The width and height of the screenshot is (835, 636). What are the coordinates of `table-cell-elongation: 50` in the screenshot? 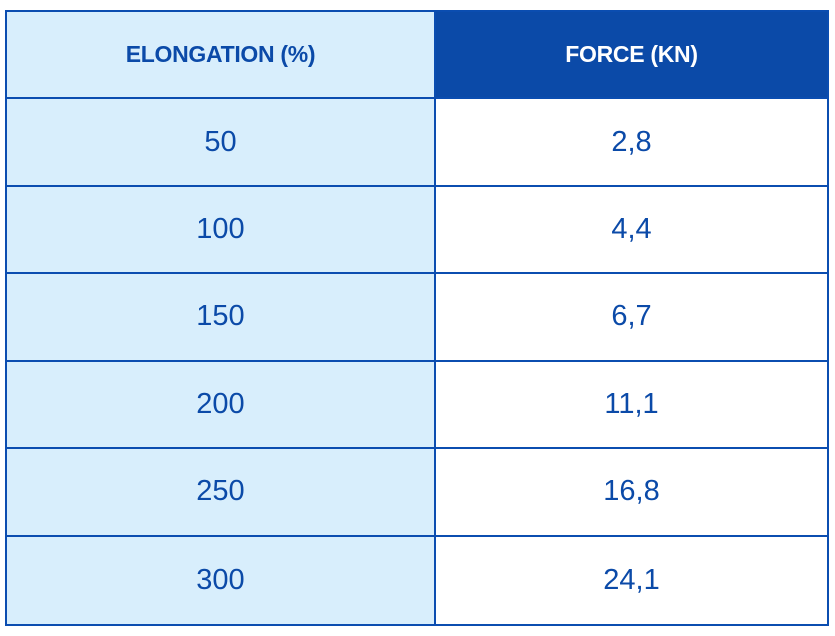 It's located at (221, 143).